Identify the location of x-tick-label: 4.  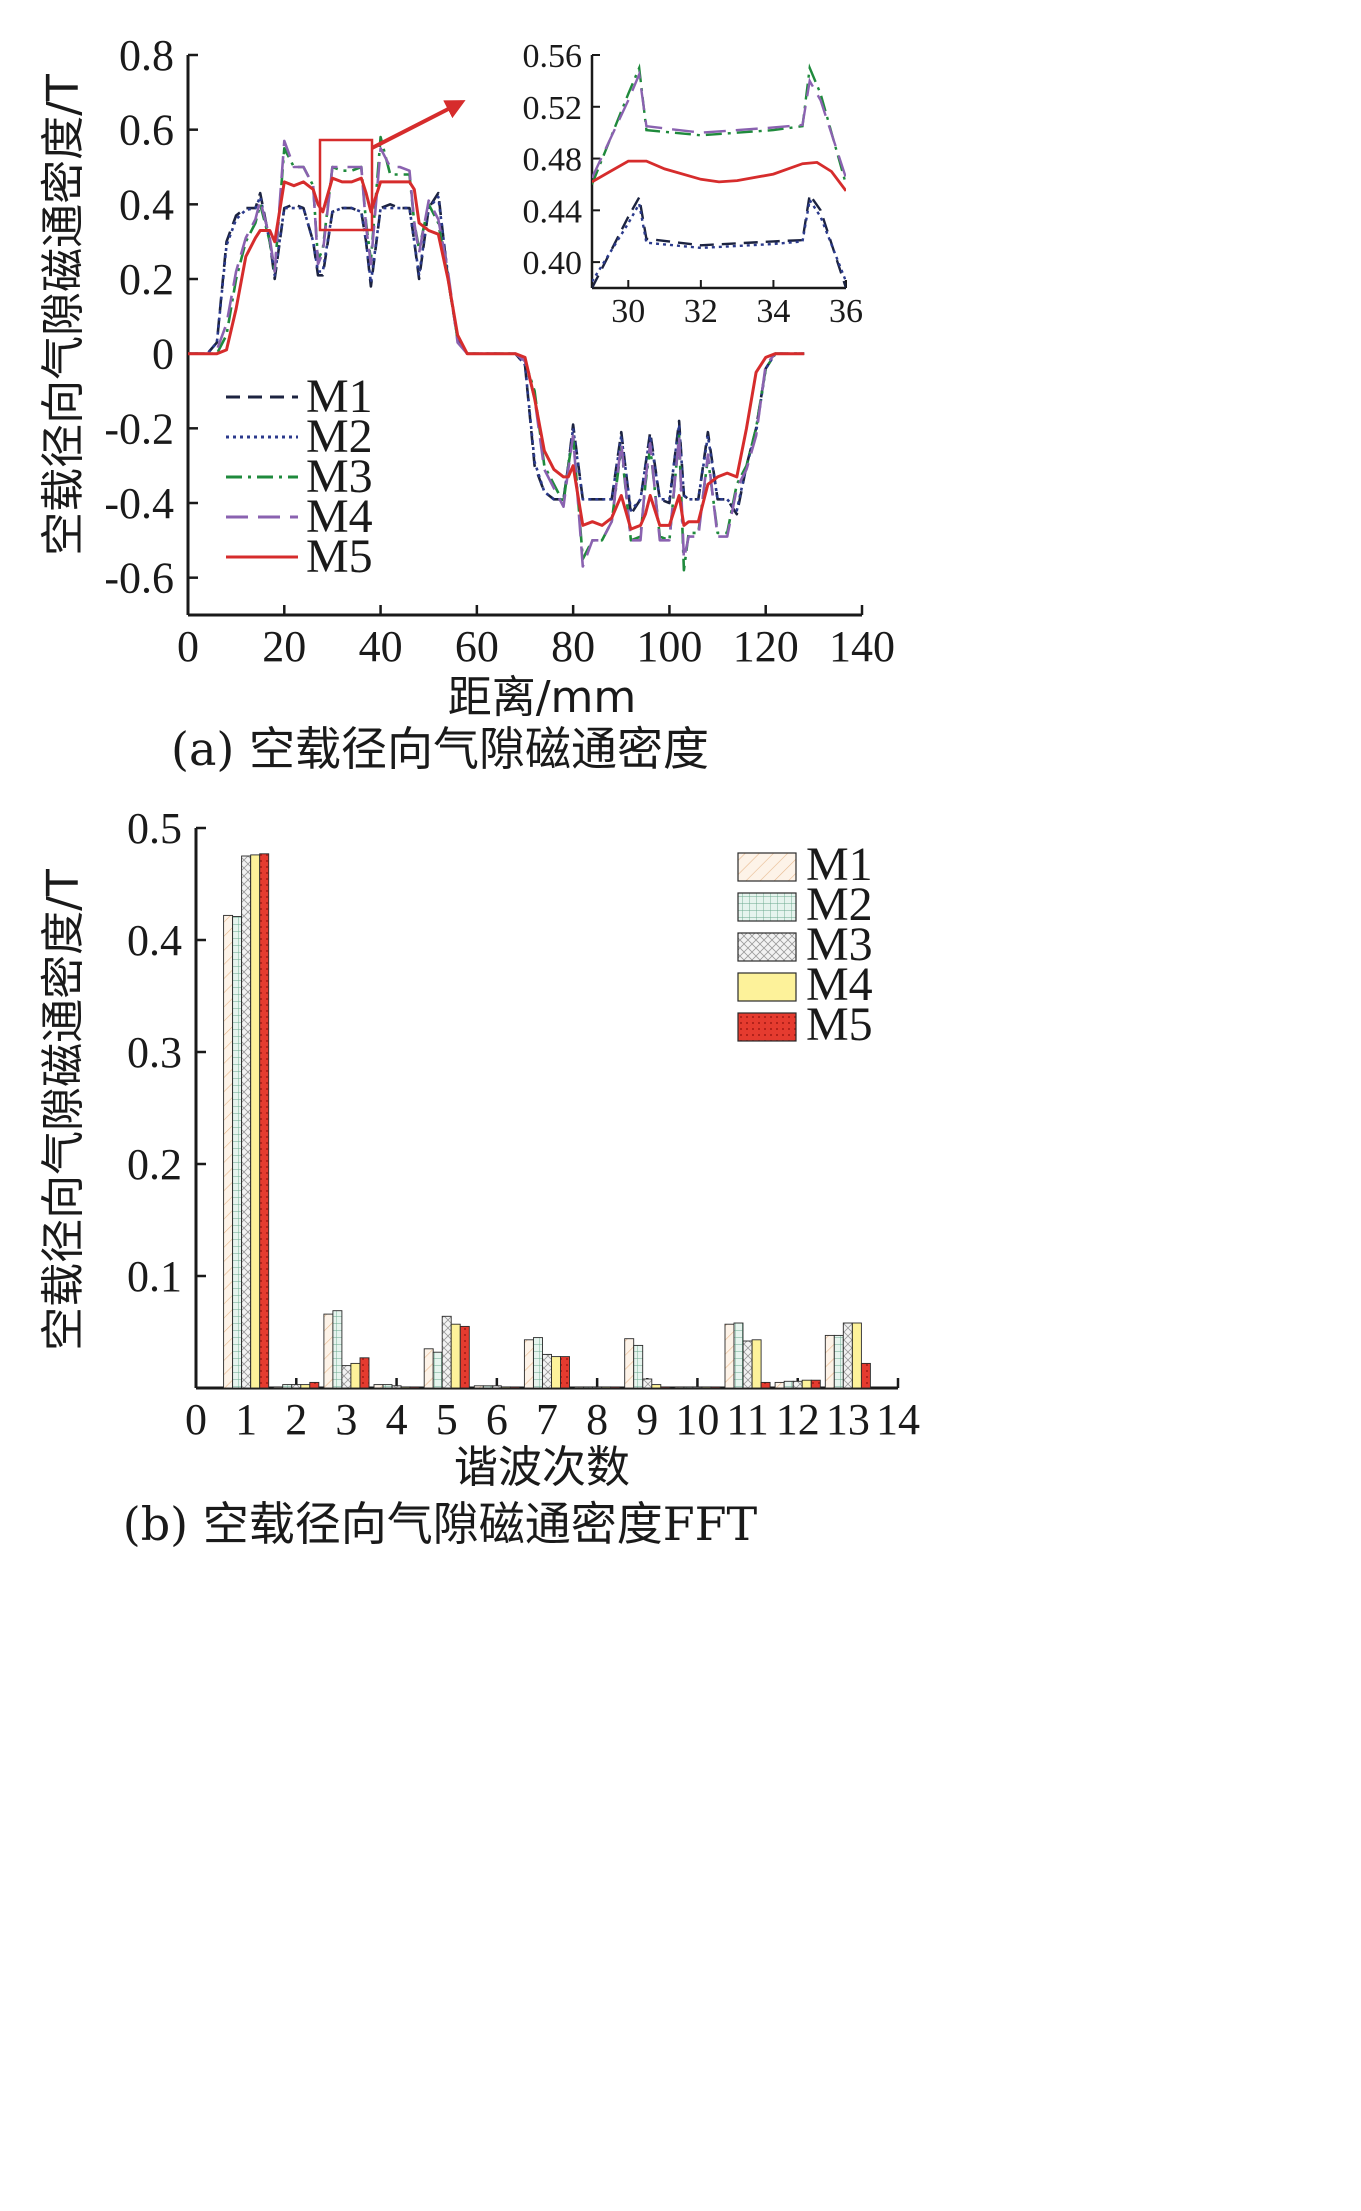
(397, 1419).